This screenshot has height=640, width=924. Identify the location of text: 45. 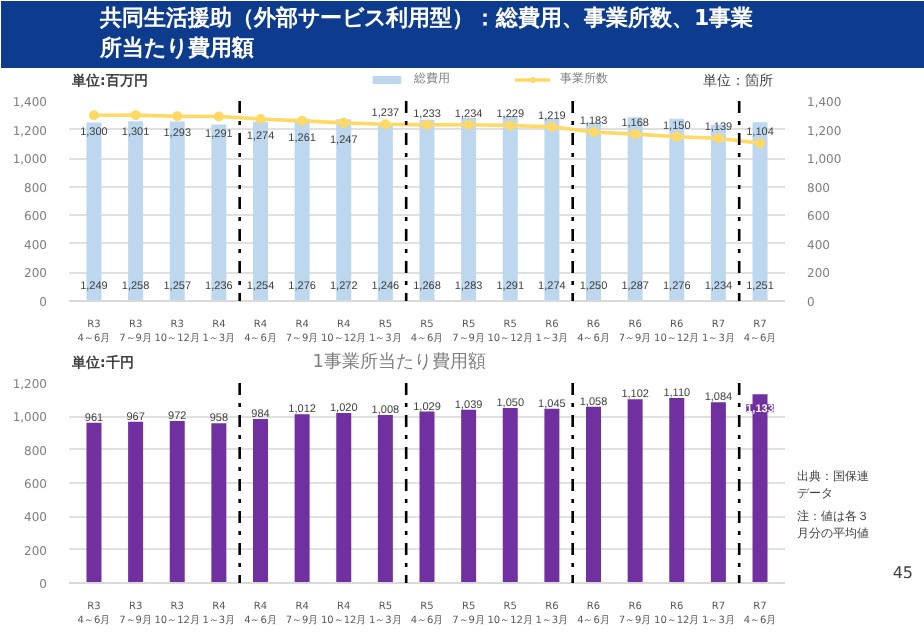
(903, 572).